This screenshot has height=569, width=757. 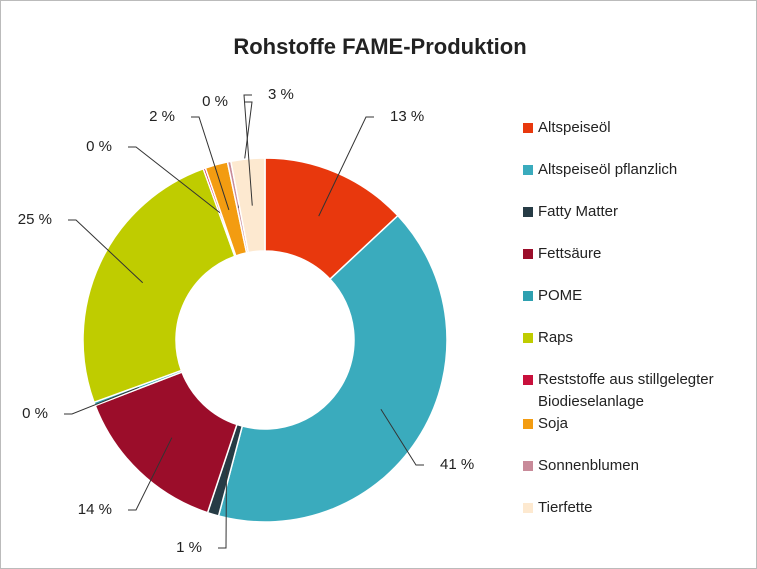 I want to click on data-label: 2 %, so click(x=162, y=116).